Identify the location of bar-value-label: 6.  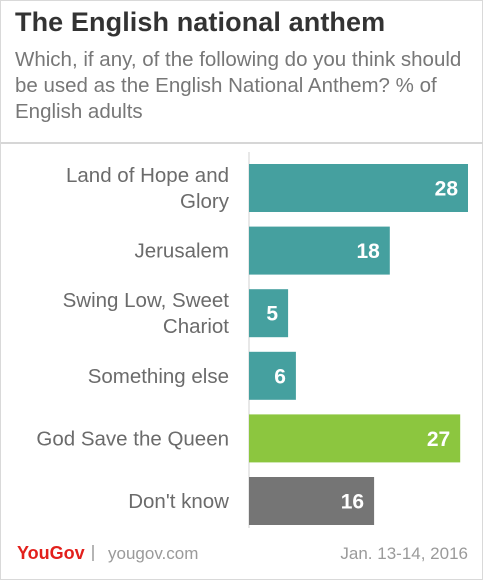
(280, 376).